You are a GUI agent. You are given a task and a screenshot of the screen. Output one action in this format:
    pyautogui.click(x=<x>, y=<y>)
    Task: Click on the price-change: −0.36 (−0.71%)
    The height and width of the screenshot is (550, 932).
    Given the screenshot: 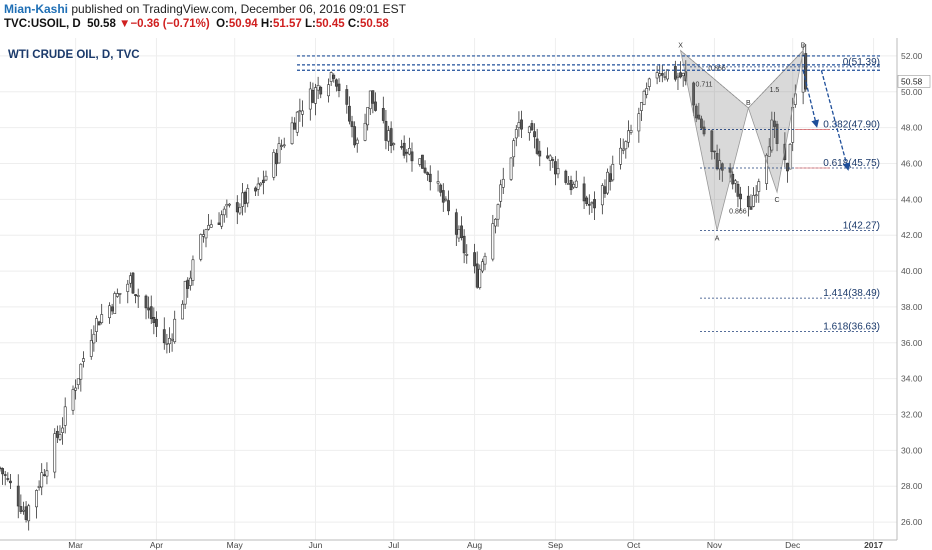 What is the action you would take?
    pyautogui.click(x=170, y=24)
    